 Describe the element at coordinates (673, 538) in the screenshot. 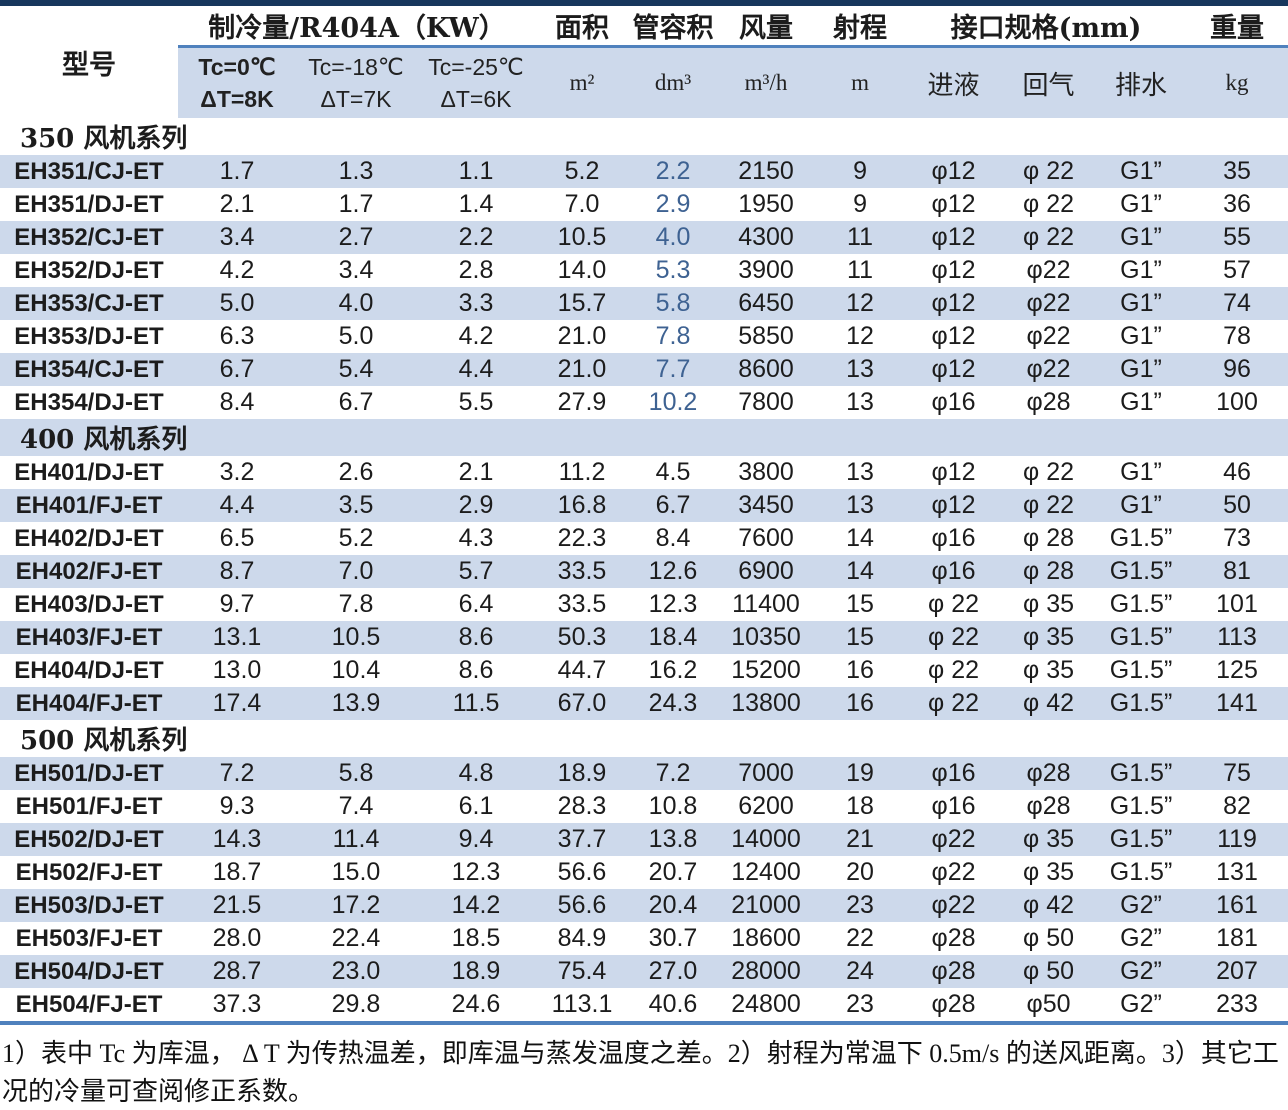

I see `cell-tube-volume: 8.4` at that location.